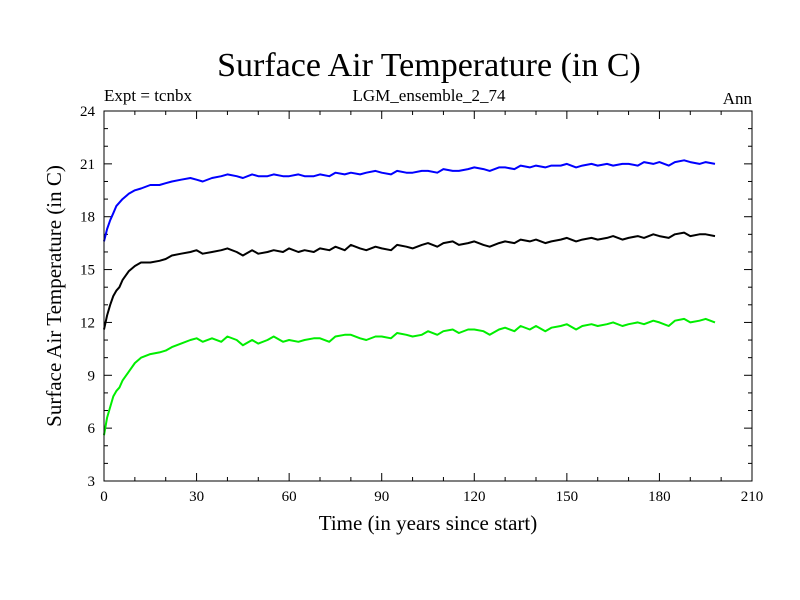  What do you see at coordinates (87, 323) in the screenshot?
I see `y-tick-label: 12` at bounding box center [87, 323].